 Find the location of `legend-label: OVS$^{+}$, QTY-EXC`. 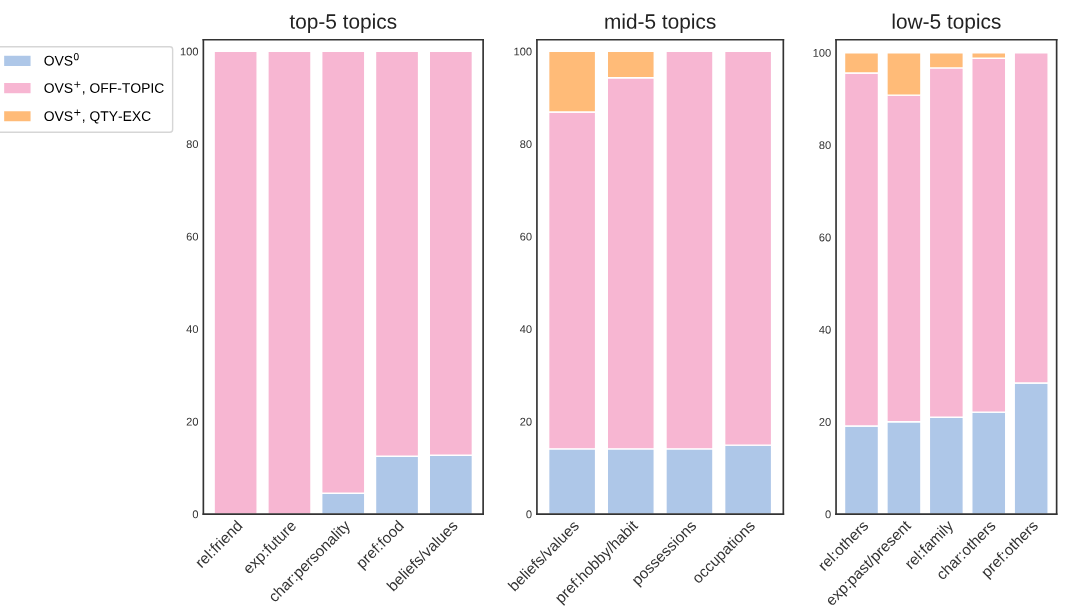

legend-label: OVS$^{+}$, QTY-EXC is located at coordinates (97, 116).